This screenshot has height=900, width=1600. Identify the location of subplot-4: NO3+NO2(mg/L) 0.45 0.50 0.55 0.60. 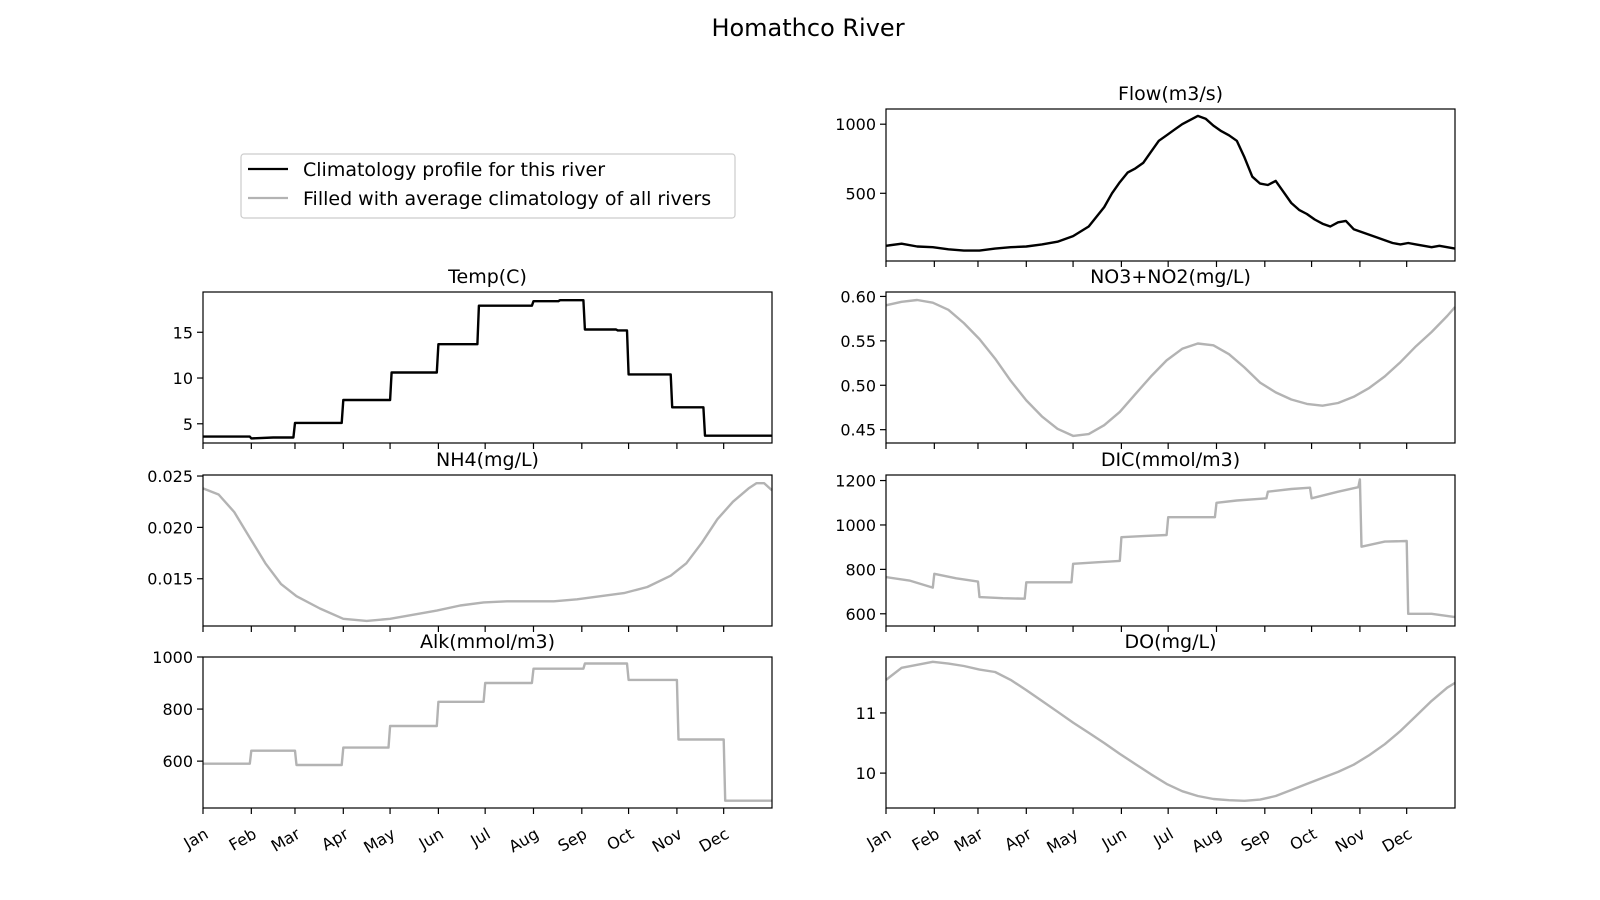
(1148, 357).